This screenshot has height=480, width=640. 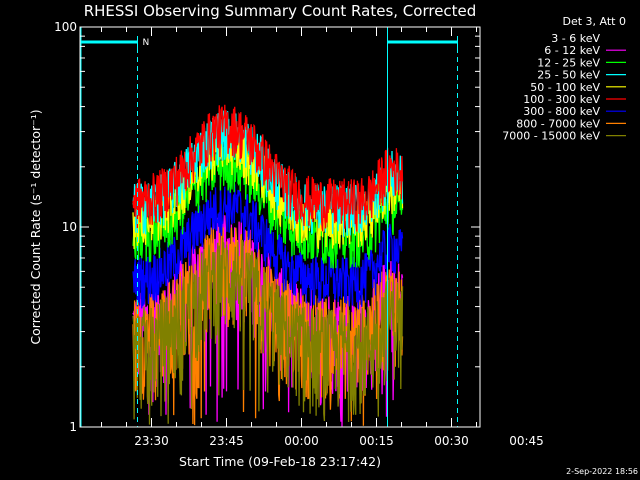 What do you see at coordinates (65, 27) in the screenshot?
I see `y-tick-label: 100` at bounding box center [65, 27].